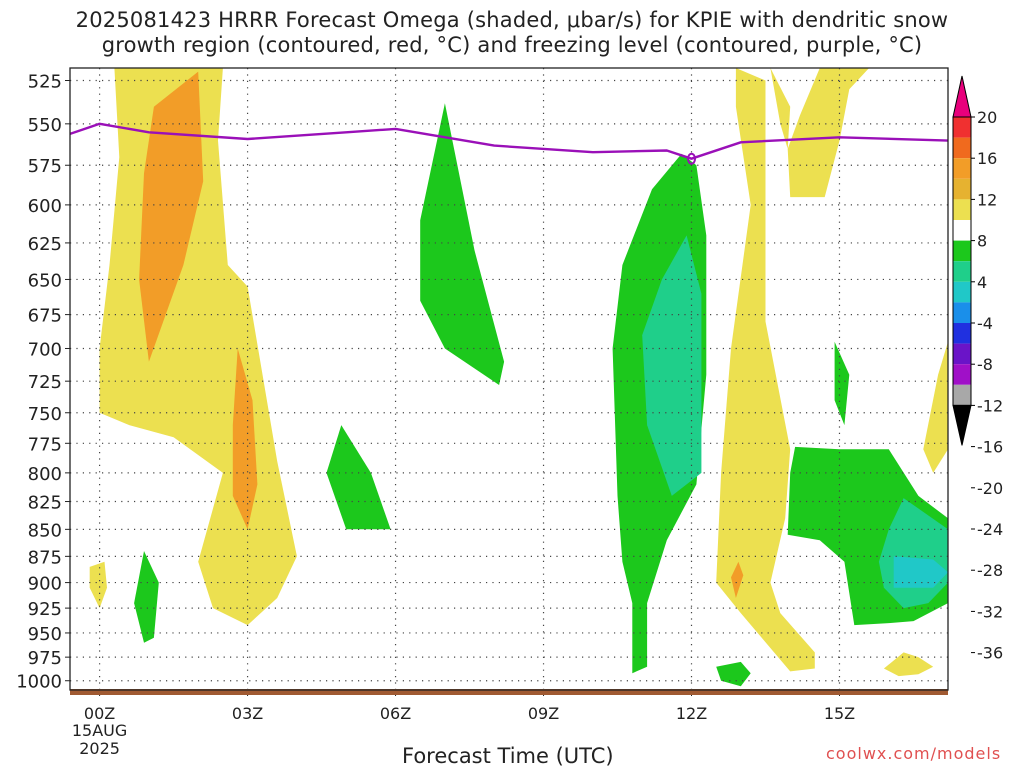  What do you see at coordinates (990, 529) in the screenshot?
I see `colorbar-label: -24` at bounding box center [990, 529].